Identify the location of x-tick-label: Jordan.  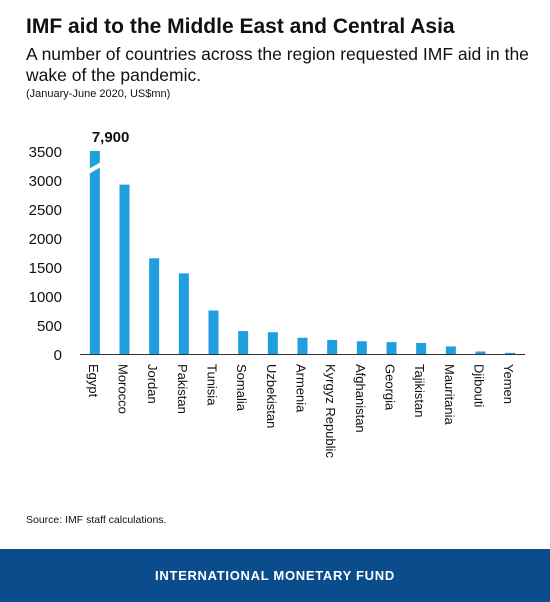
(152, 384).